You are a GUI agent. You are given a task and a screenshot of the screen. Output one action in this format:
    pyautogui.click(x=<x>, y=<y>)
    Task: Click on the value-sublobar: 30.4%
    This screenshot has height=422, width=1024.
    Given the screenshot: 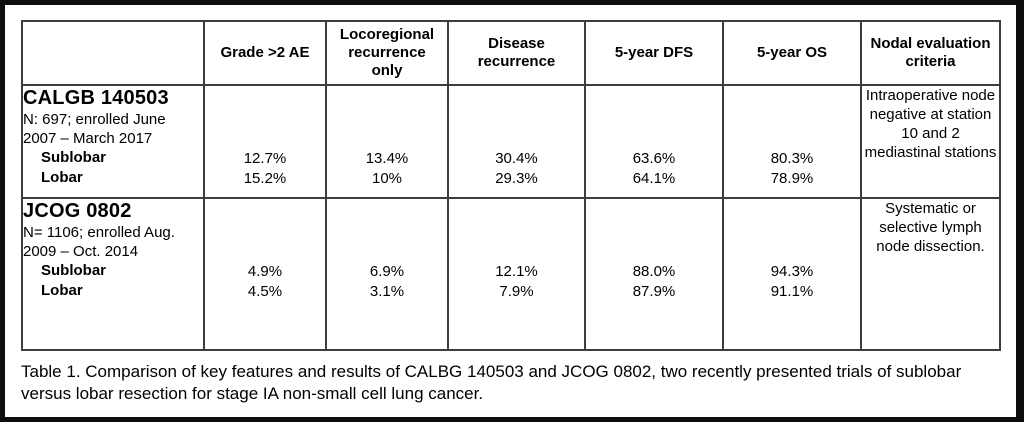 What is the action you would take?
    pyautogui.click(x=516, y=158)
    